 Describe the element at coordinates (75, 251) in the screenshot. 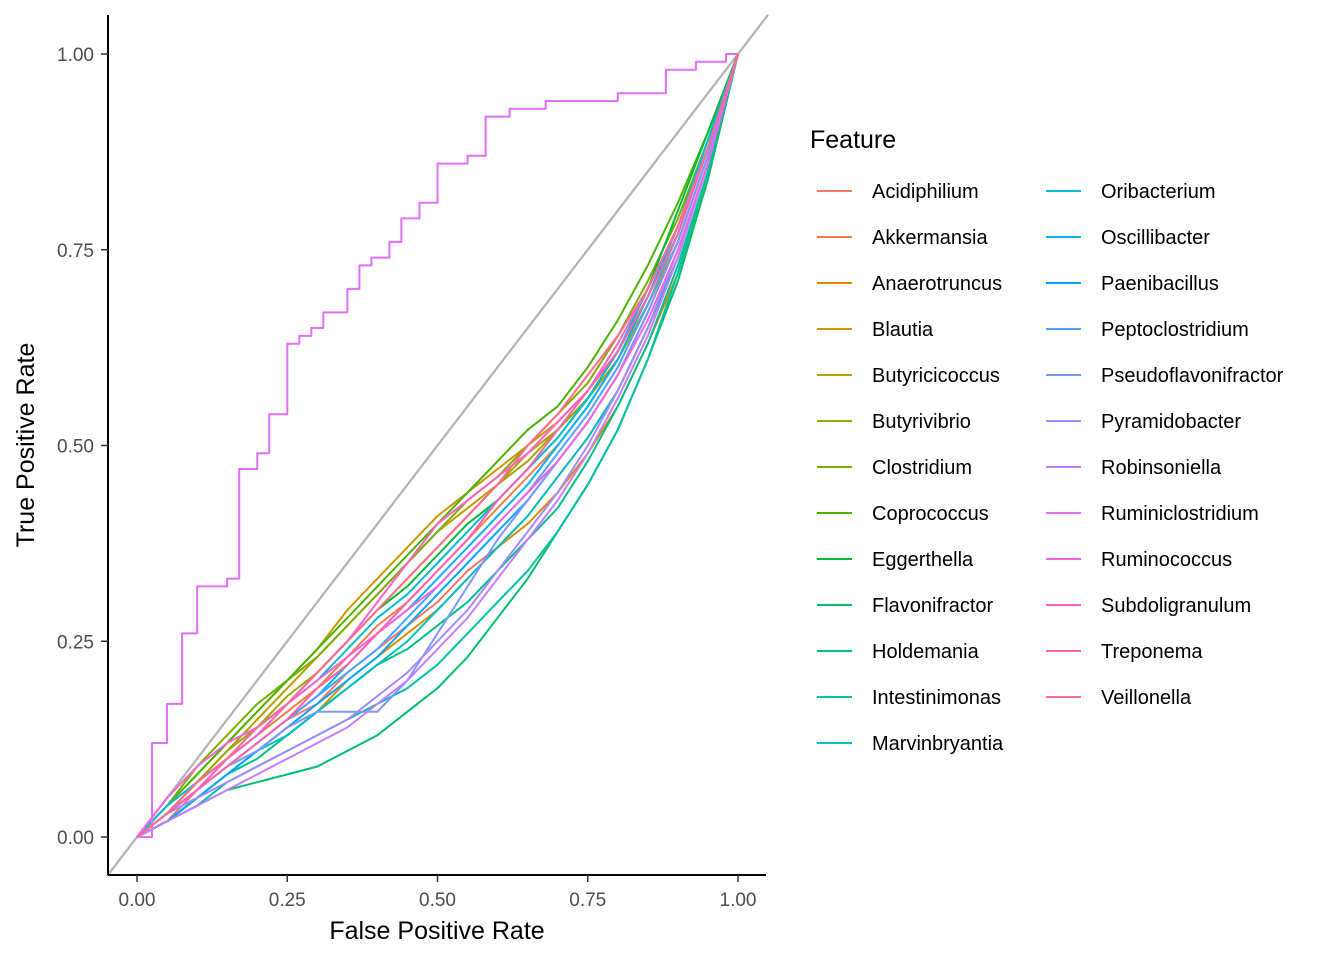

I see `y-tick-label: 0.75` at that location.